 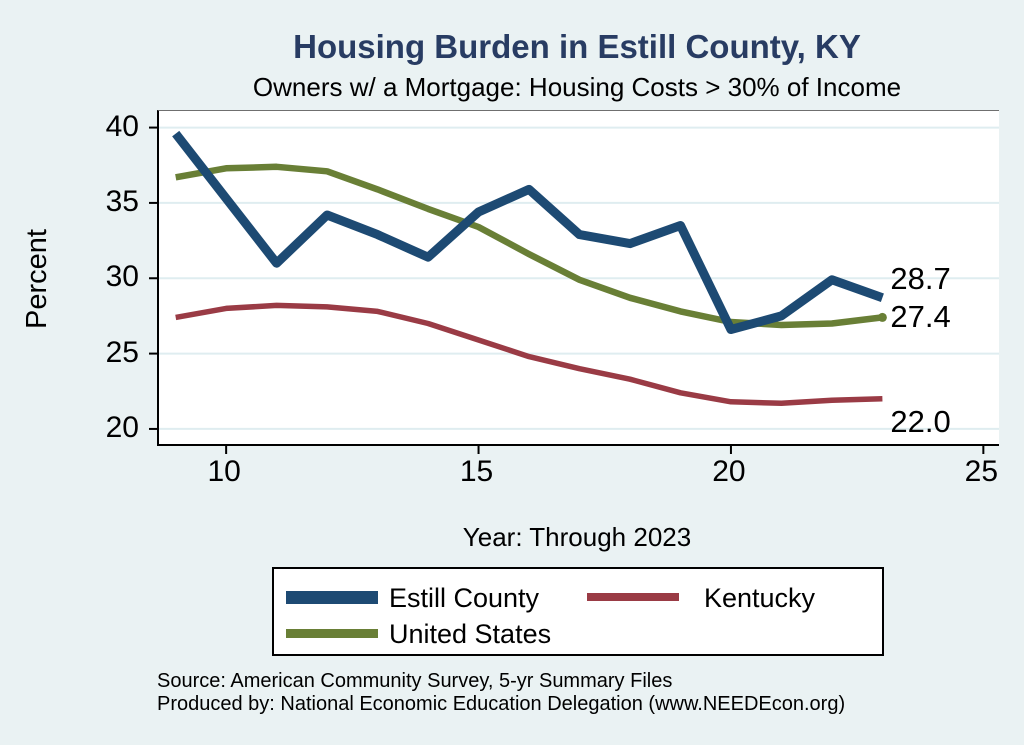 What do you see at coordinates (729, 471) in the screenshot?
I see `x-tick-label: 20` at bounding box center [729, 471].